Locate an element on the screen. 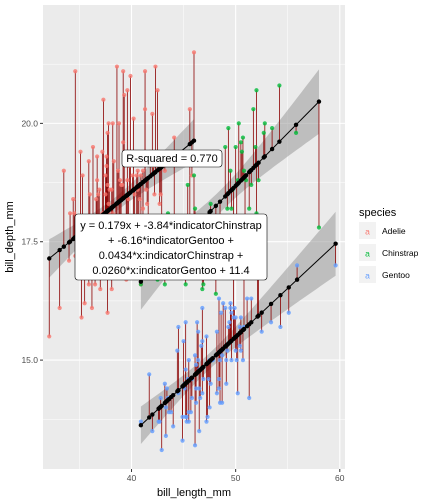 Image resolution: width=432 pixels, height=504 pixels. legend: species a Adelie a Chinstrap a Gentoo is located at coordinates (389, 245).